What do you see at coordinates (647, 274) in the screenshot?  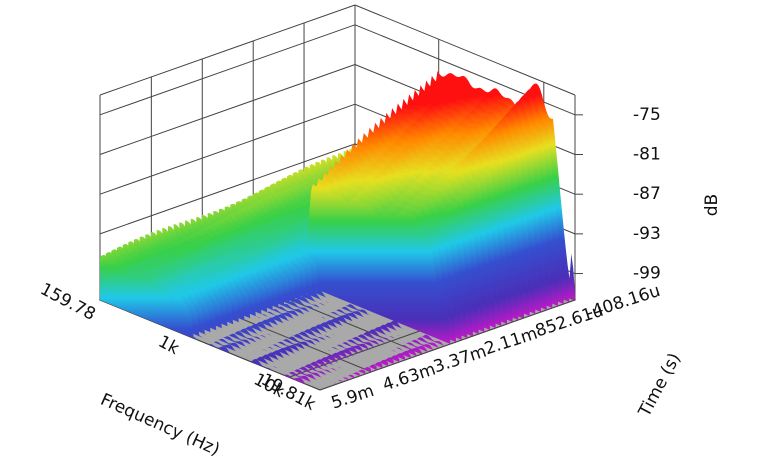 I see `z-tick-label: -99` at bounding box center [647, 274].